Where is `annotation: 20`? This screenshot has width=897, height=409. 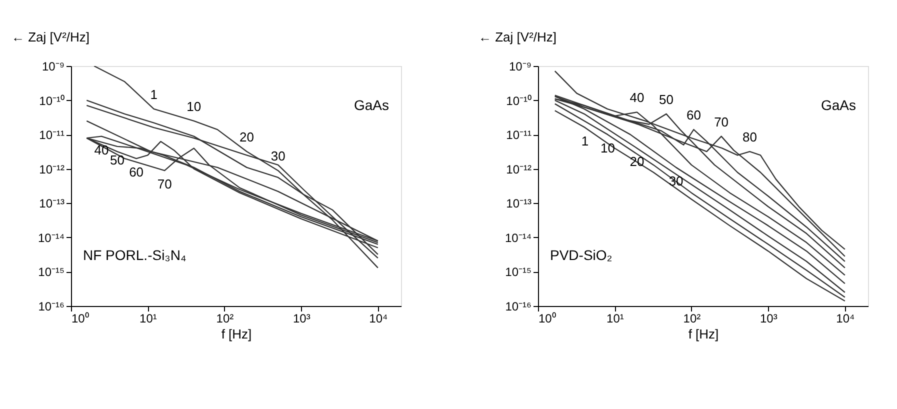 annotation: 20 is located at coordinates (246, 137).